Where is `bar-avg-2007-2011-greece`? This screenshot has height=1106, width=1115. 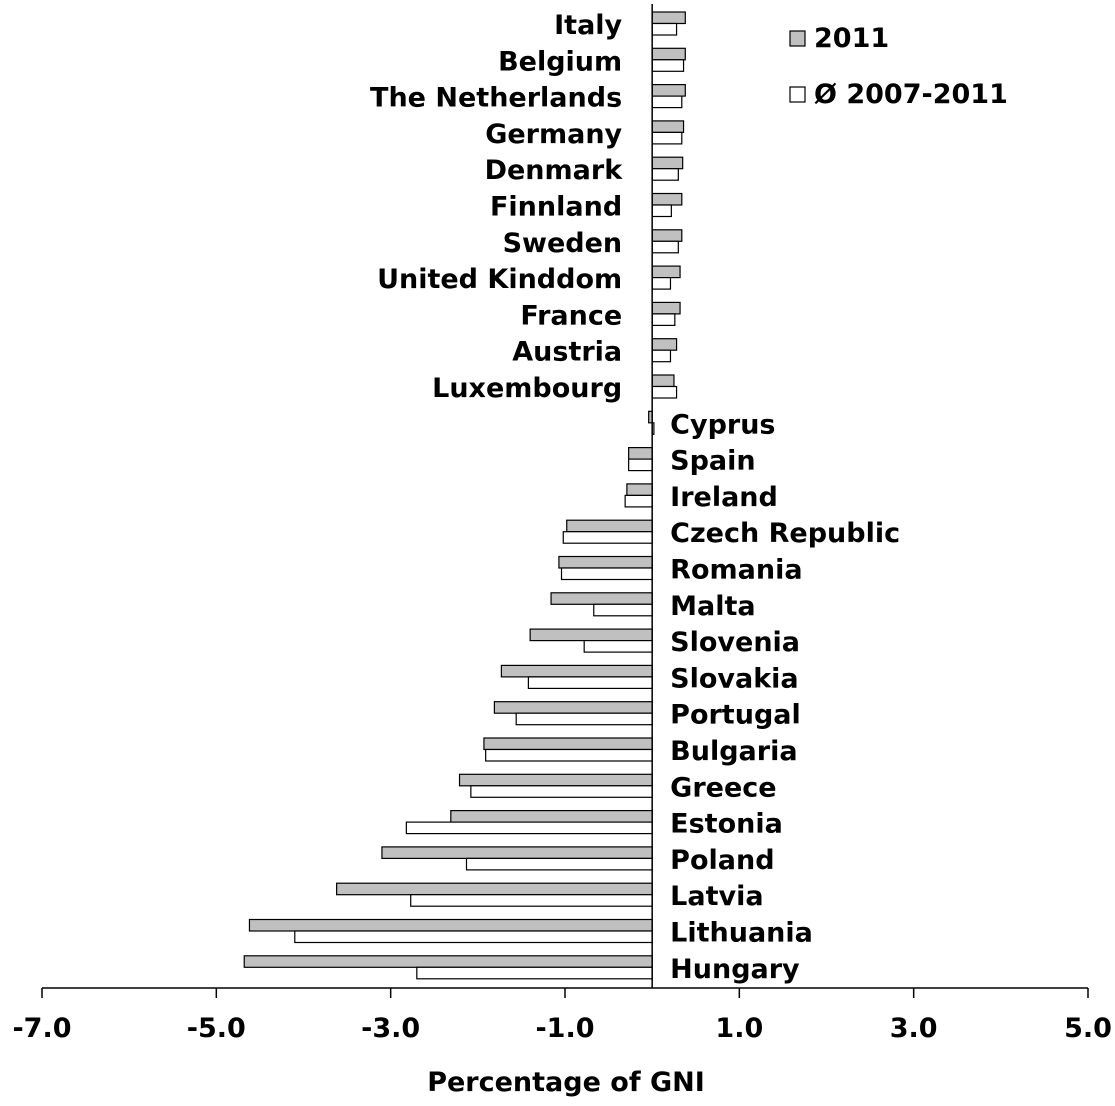
bar-avg-2007-2011-greece is located at coordinates (561, 791).